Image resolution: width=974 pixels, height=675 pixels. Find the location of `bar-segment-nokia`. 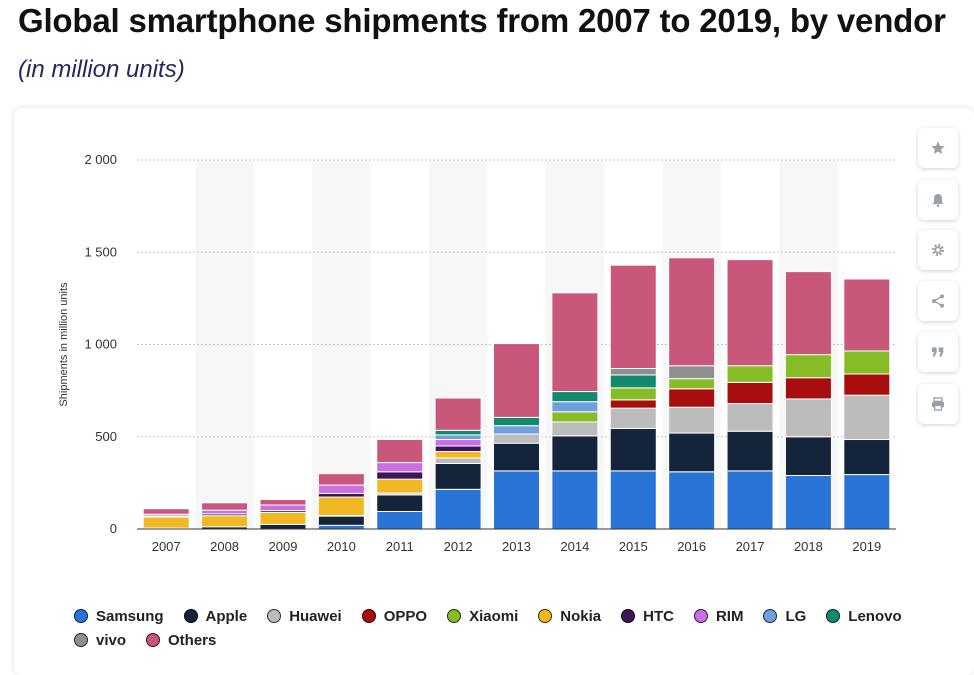

bar-segment-nokia is located at coordinates (225, 521).